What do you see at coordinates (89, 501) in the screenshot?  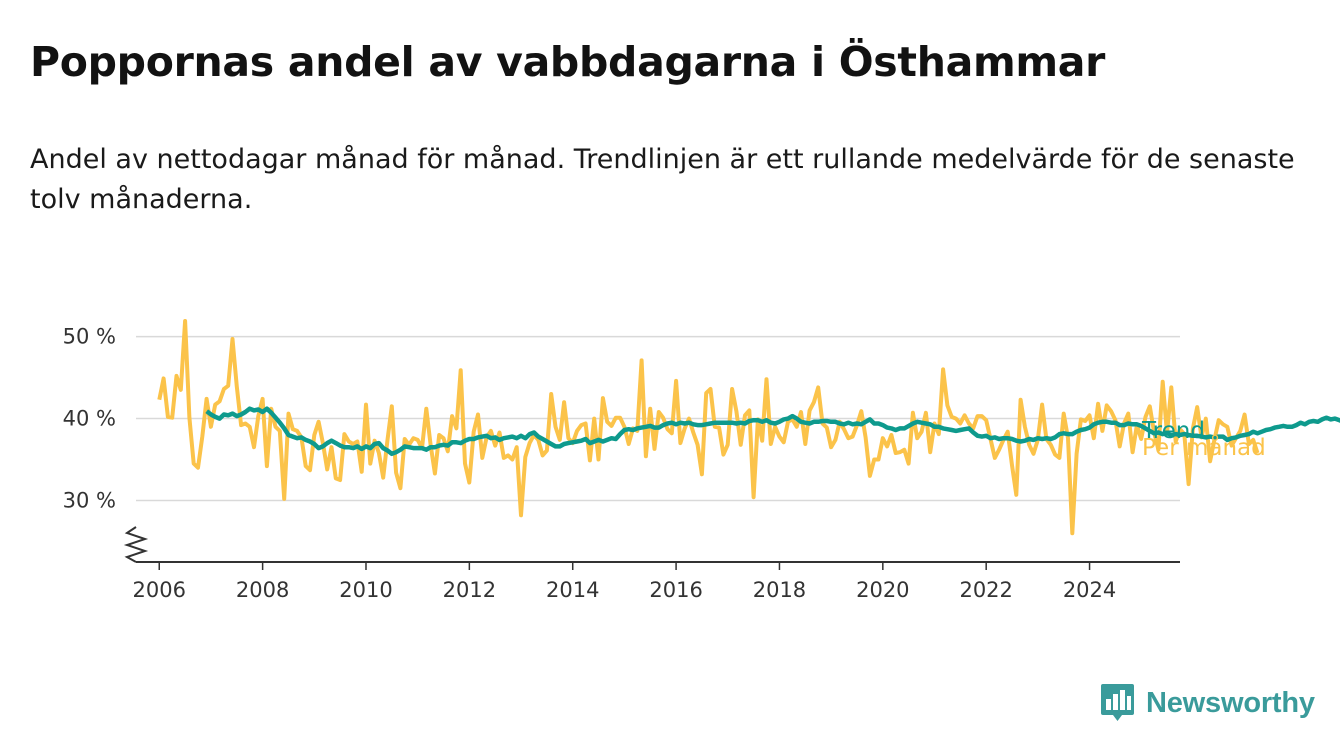 I see `y-tick-label: 30 %` at bounding box center [89, 501].